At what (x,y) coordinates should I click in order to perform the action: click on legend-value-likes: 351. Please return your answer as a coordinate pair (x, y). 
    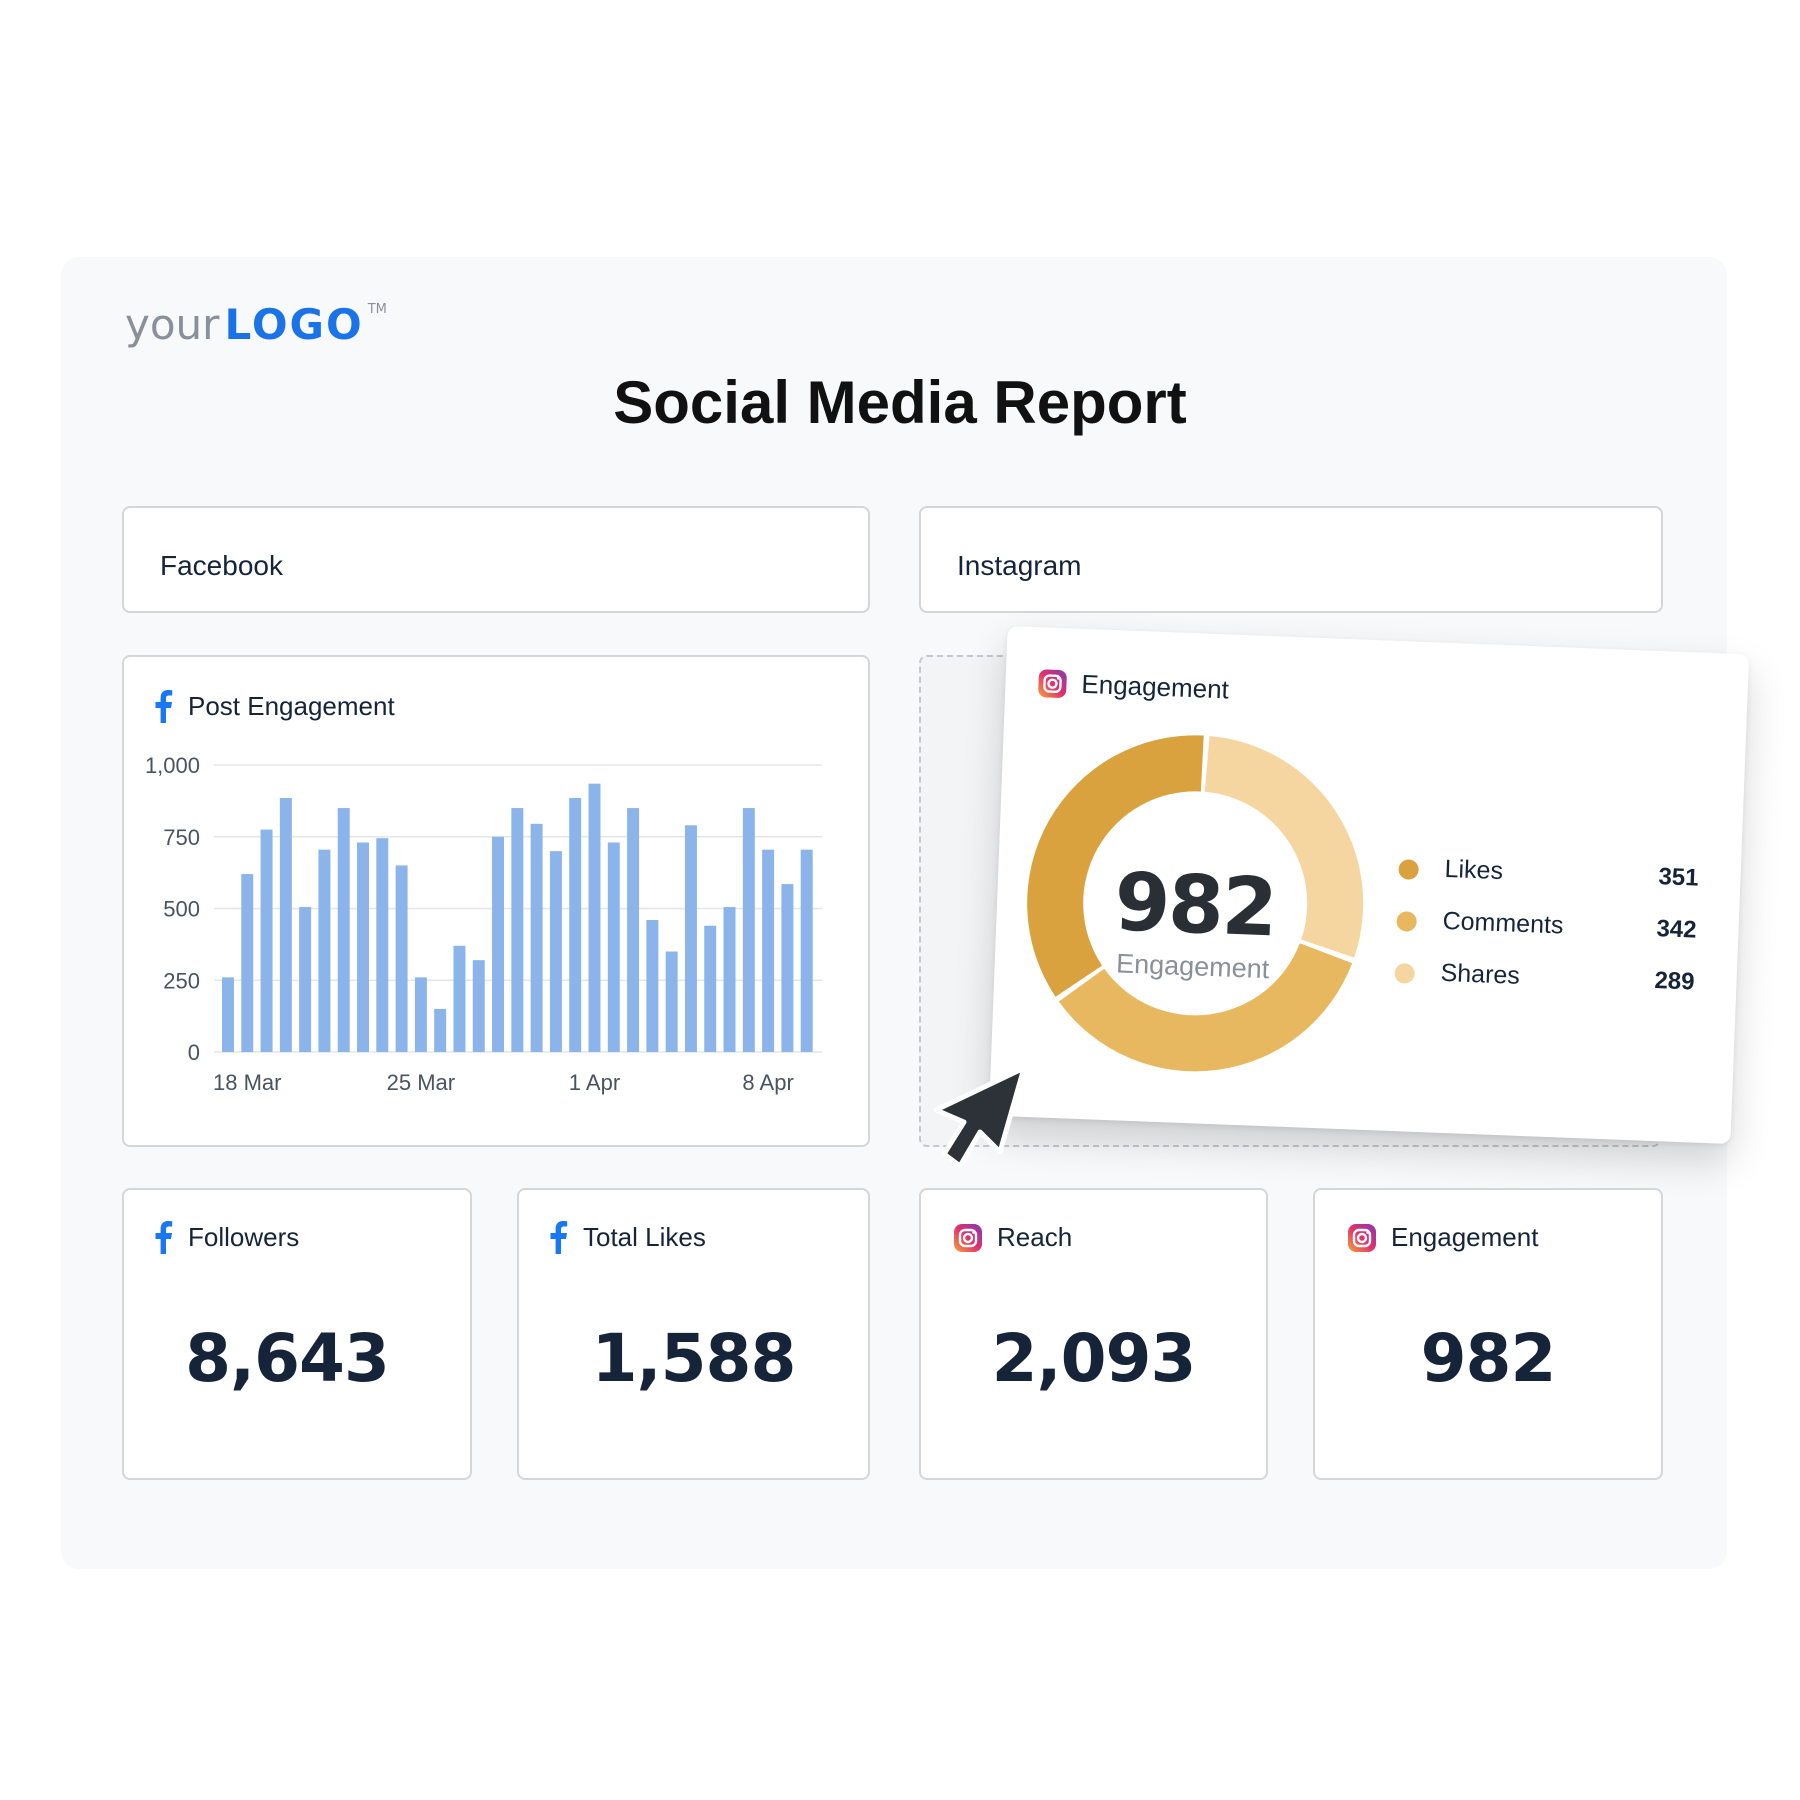
    Looking at the image, I should click on (1678, 877).